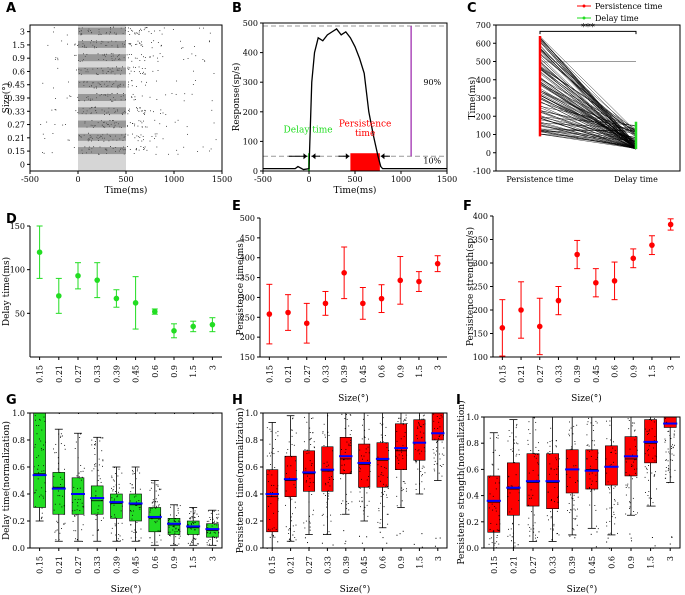 Image resolution: width=685 pixels, height=595 pixels. What do you see at coordinates (472, 522) in the screenshot?
I see `panel-i-y-tick-label: 0.2` at bounding box center [472, 522].